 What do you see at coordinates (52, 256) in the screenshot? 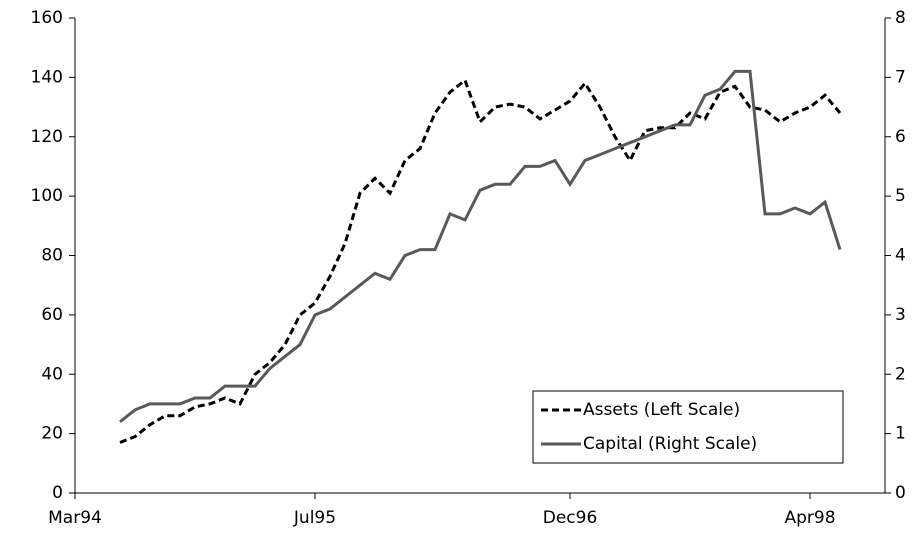
I see `y-tick-label: 80` at bounding box center [52, 256].